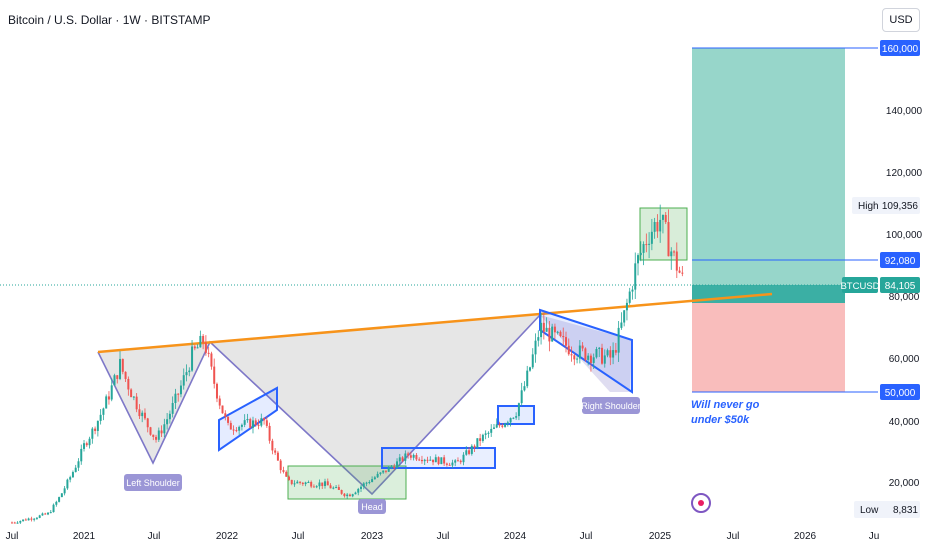 This screenshot has width=932, height=550. Describe the element at coordinates (84, 536) in the screenshot. I see `x-tick-label: 2021` at that location.